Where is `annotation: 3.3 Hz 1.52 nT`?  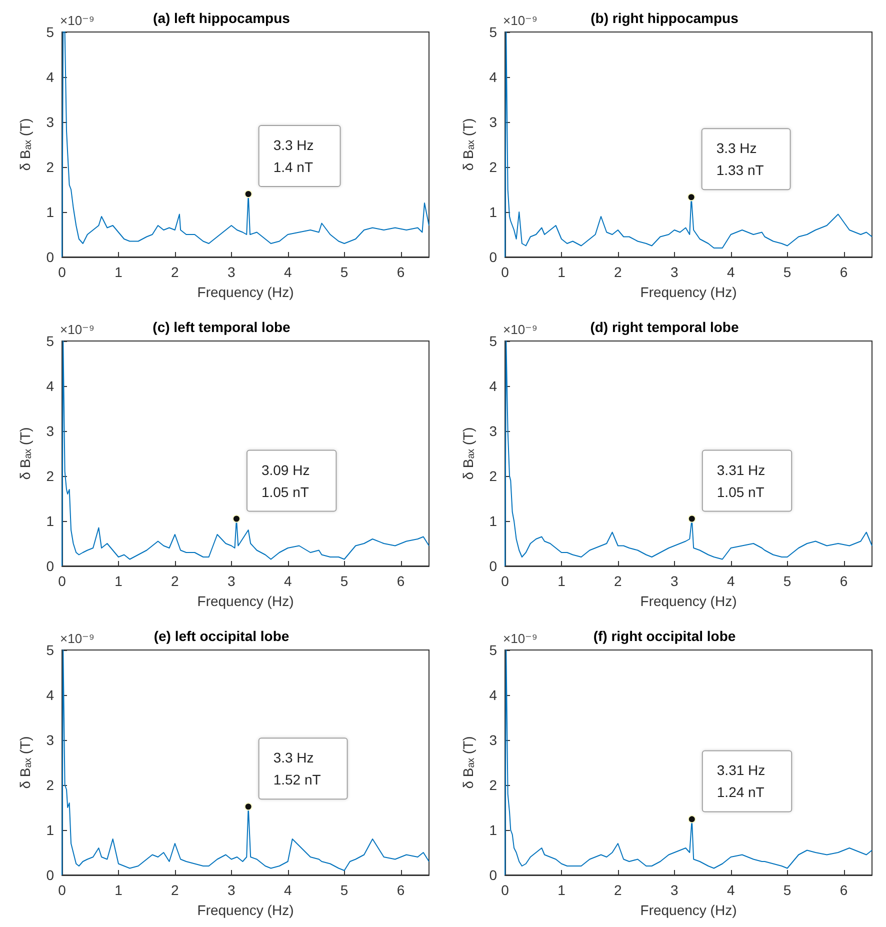 annotation: 3.3 Hz 1.52 nT is located at coordinates (297, 769).